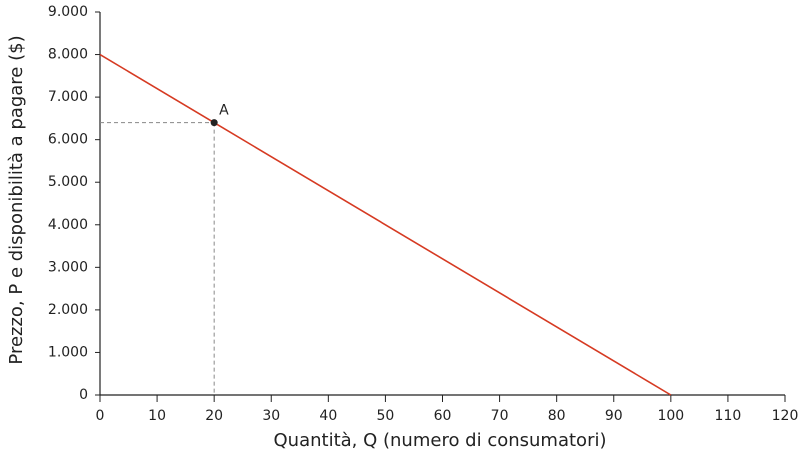 The image size is (810, 464). I want to click on y-tick-label: 7.000, so click(68, 97).